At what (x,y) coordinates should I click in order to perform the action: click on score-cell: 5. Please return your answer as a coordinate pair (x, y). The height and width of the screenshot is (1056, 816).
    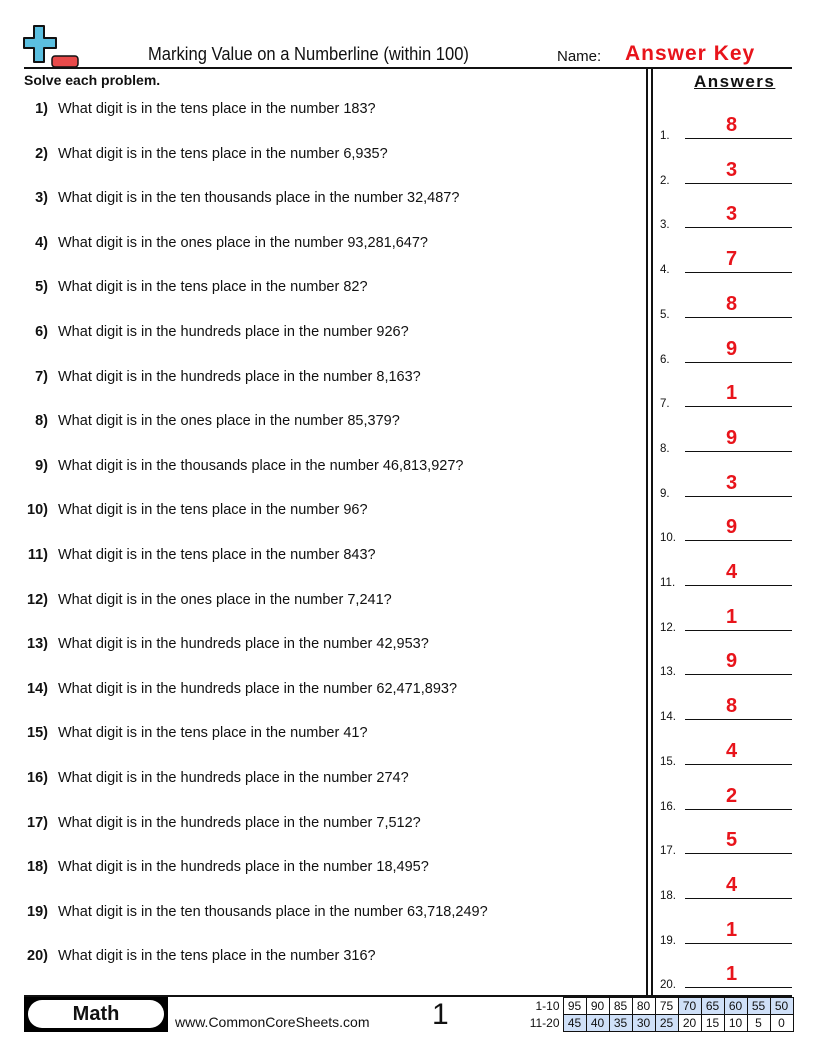
    Looking at the image, I should click on (758, 1023).